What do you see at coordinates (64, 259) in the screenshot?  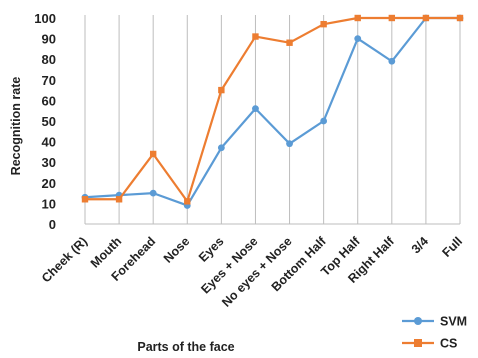 I see `x-tick-label: Cheek (R)` at bounding box center [64, 259].